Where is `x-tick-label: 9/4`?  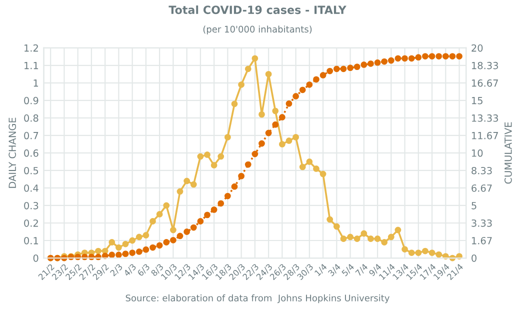
x-tick-label: 9/4 is located at coordinates (375, 270).